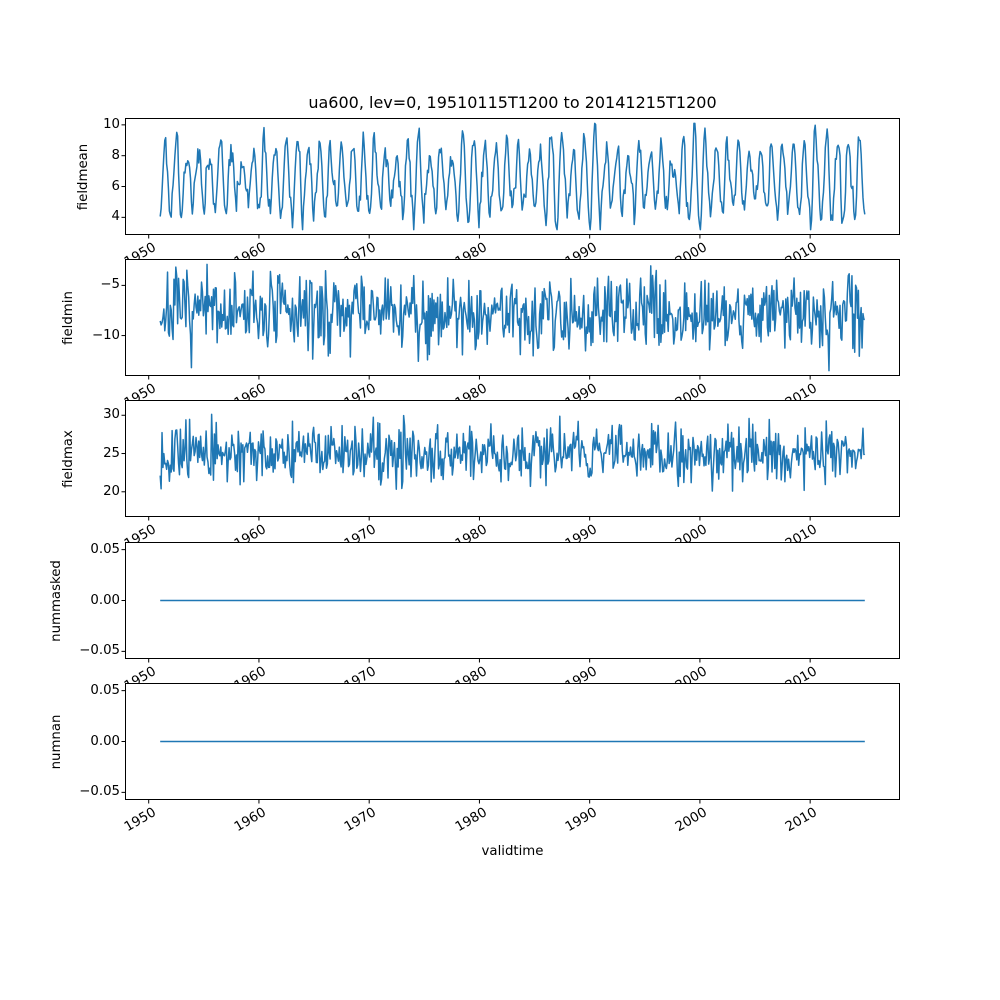  I want to click on y-tick-label: 10, so click(111, 124).